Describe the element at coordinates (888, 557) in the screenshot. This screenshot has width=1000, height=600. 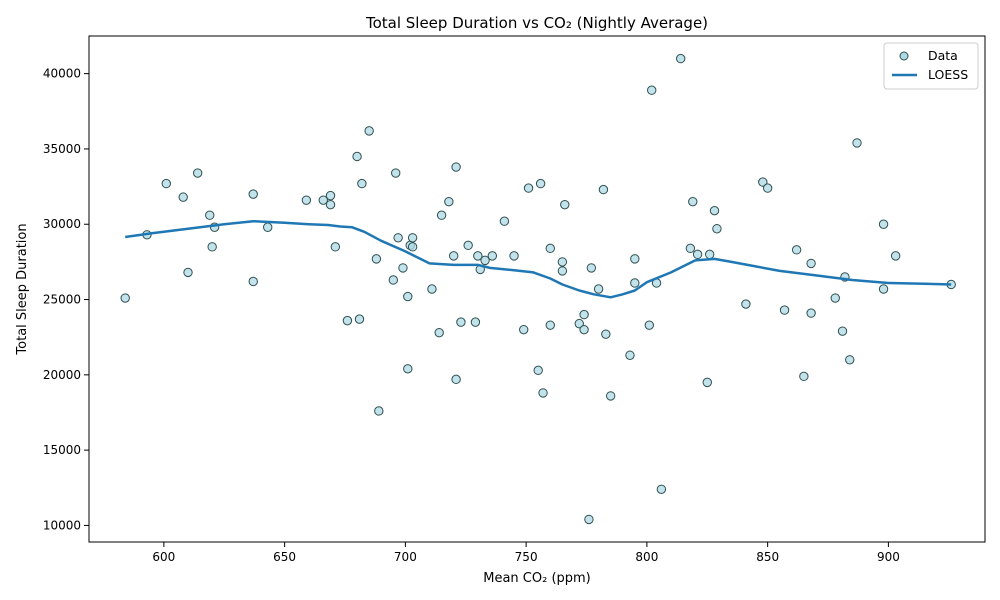
I see `x-tick-label: 900` at that location.